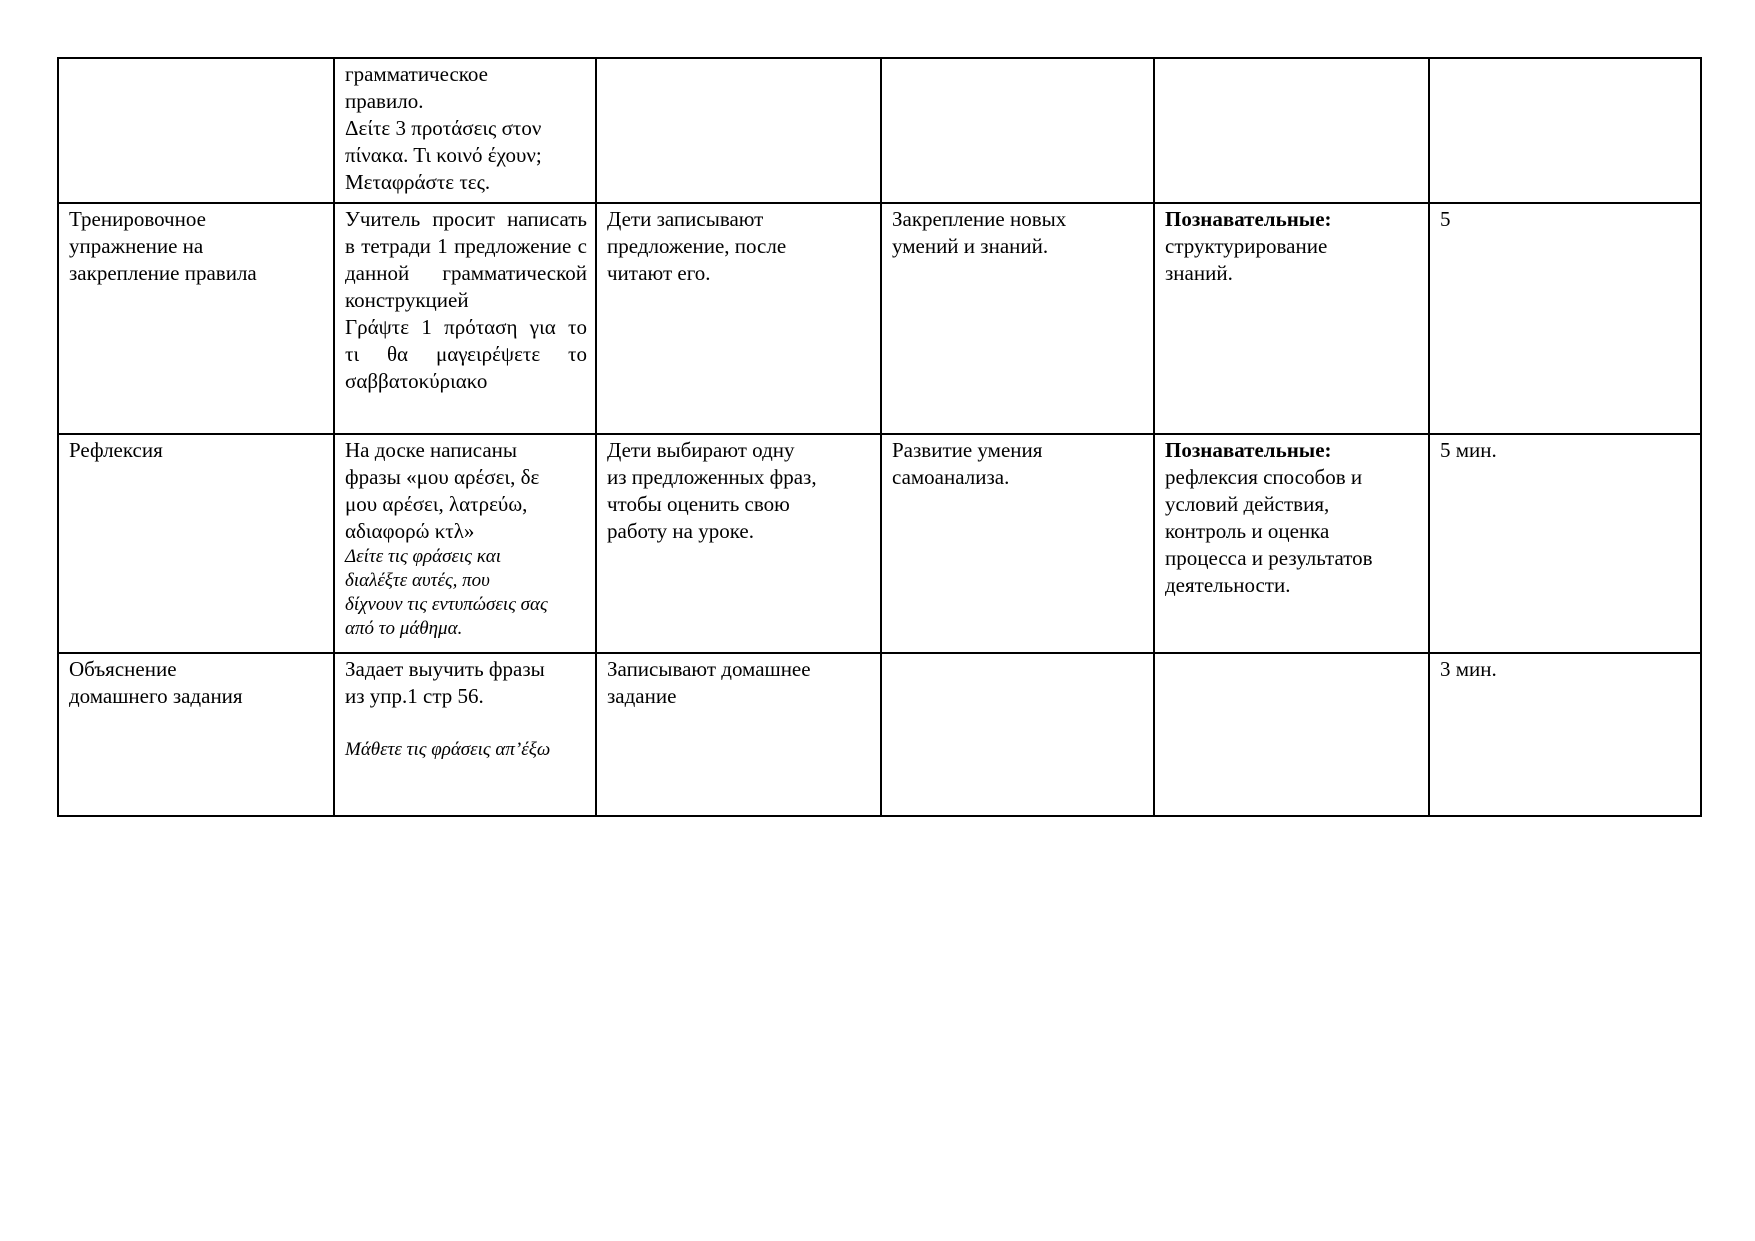 This screenshot has height=1241, width=1755. I want to click on time-value: 5, so click(1445, 219).